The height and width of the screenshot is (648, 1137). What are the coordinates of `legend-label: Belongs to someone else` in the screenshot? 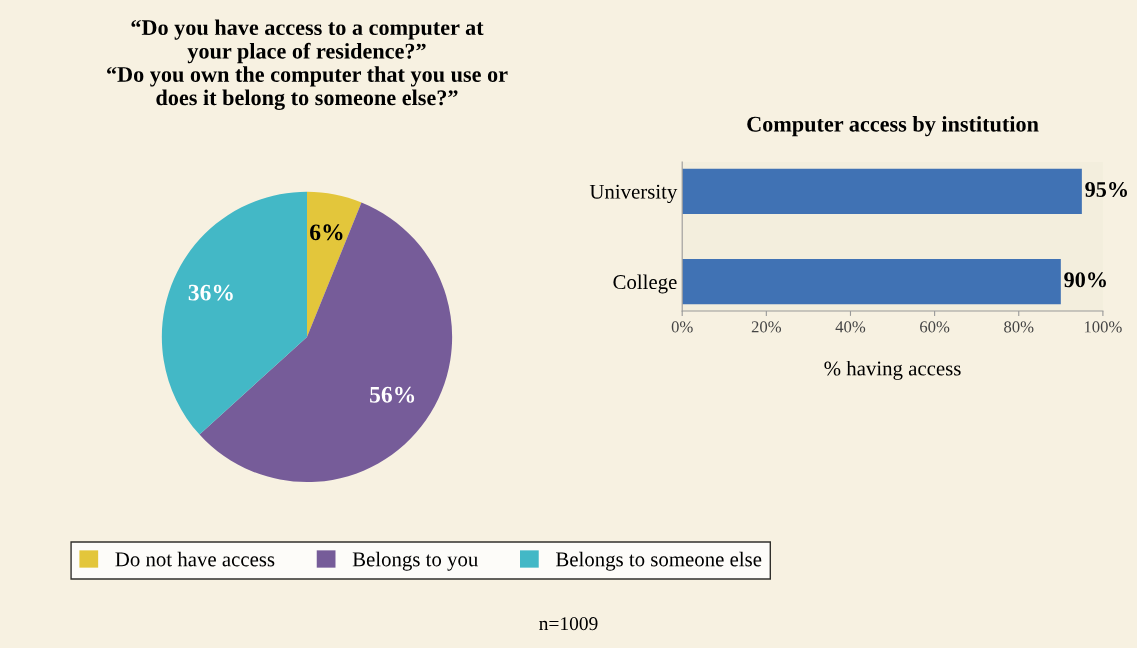 It's located at (659, 561).